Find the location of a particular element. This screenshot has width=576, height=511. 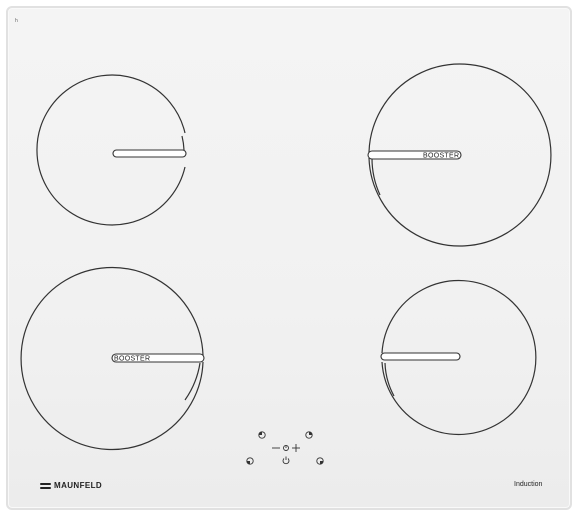

plus-icon is located at coordinates (296, 448).